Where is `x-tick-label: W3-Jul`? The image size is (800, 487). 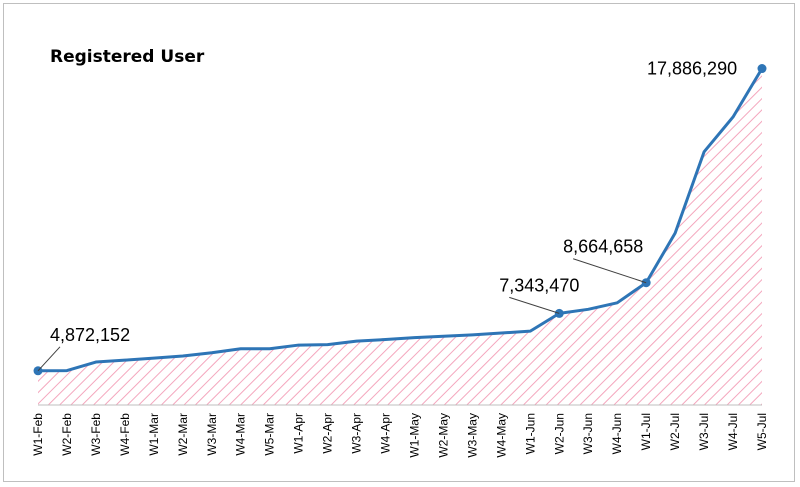 x-tick-label: W3-Jul is located at coordinates (704, 431).